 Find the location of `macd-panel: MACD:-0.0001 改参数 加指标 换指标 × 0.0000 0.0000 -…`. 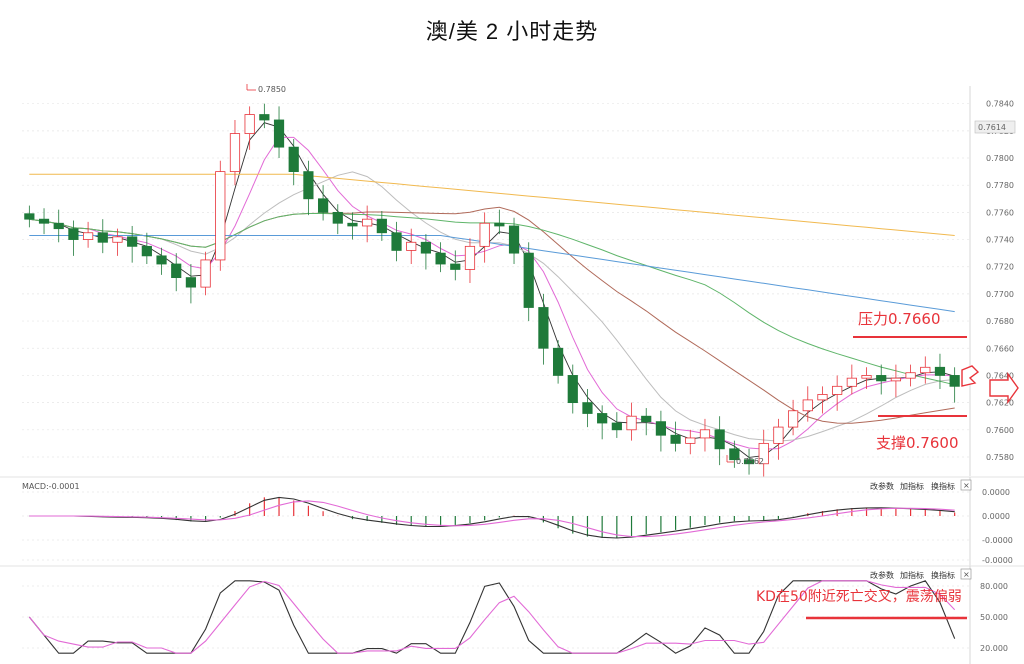

macd-panel: MACD:-0.0001 改参数 加指标 换指标 × 0.0000 0.0000 -… is located at coordinates (512, 521).